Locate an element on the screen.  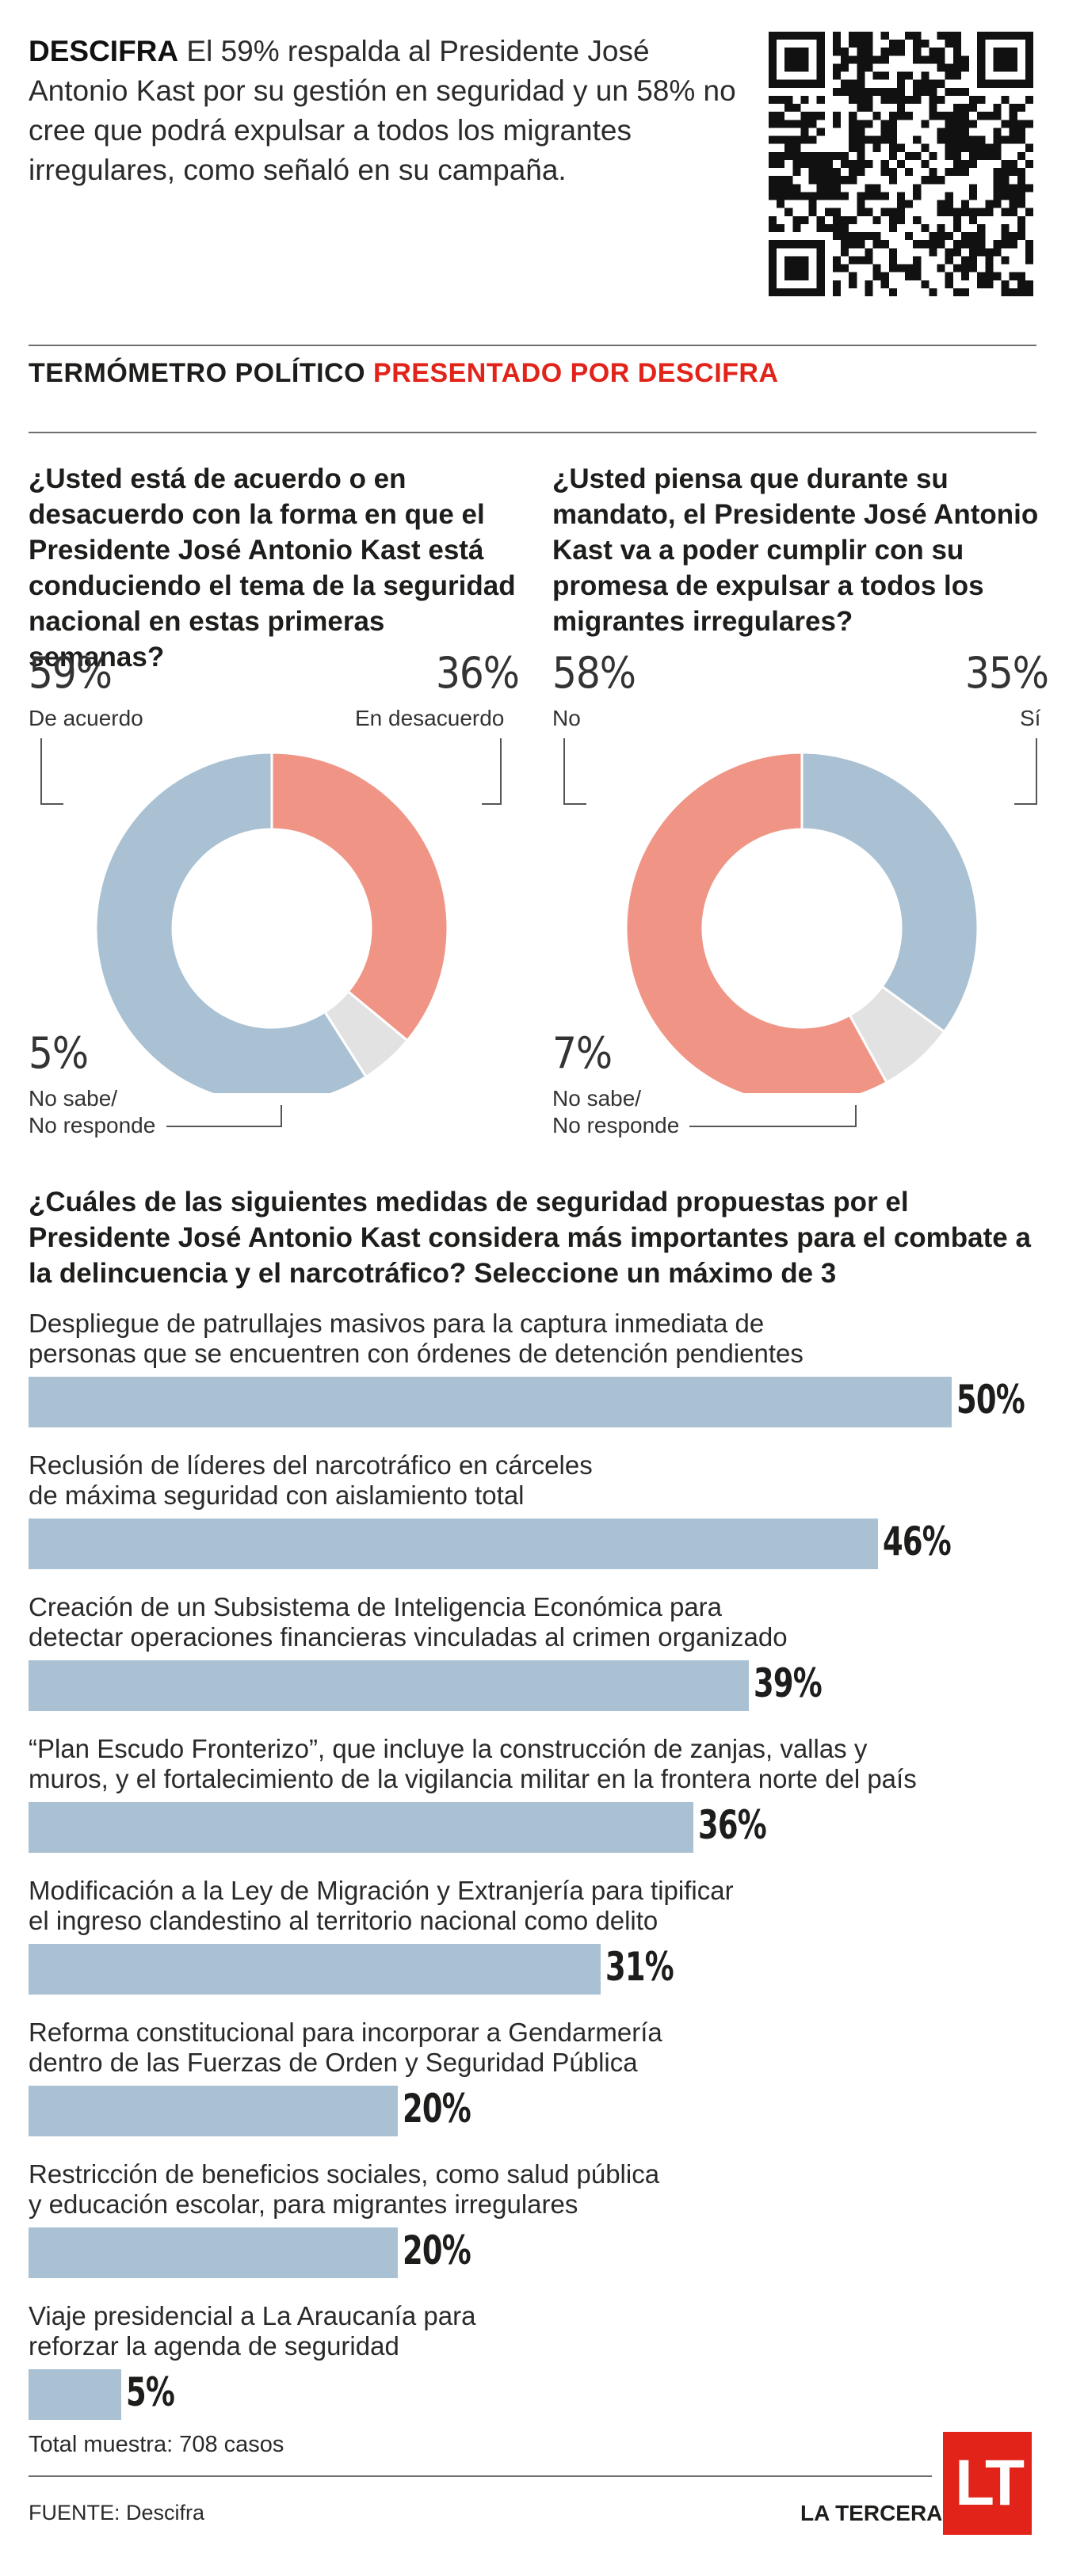
q1-label-nsnr-1: No sabe/ is located at coordinates (73, 1098).